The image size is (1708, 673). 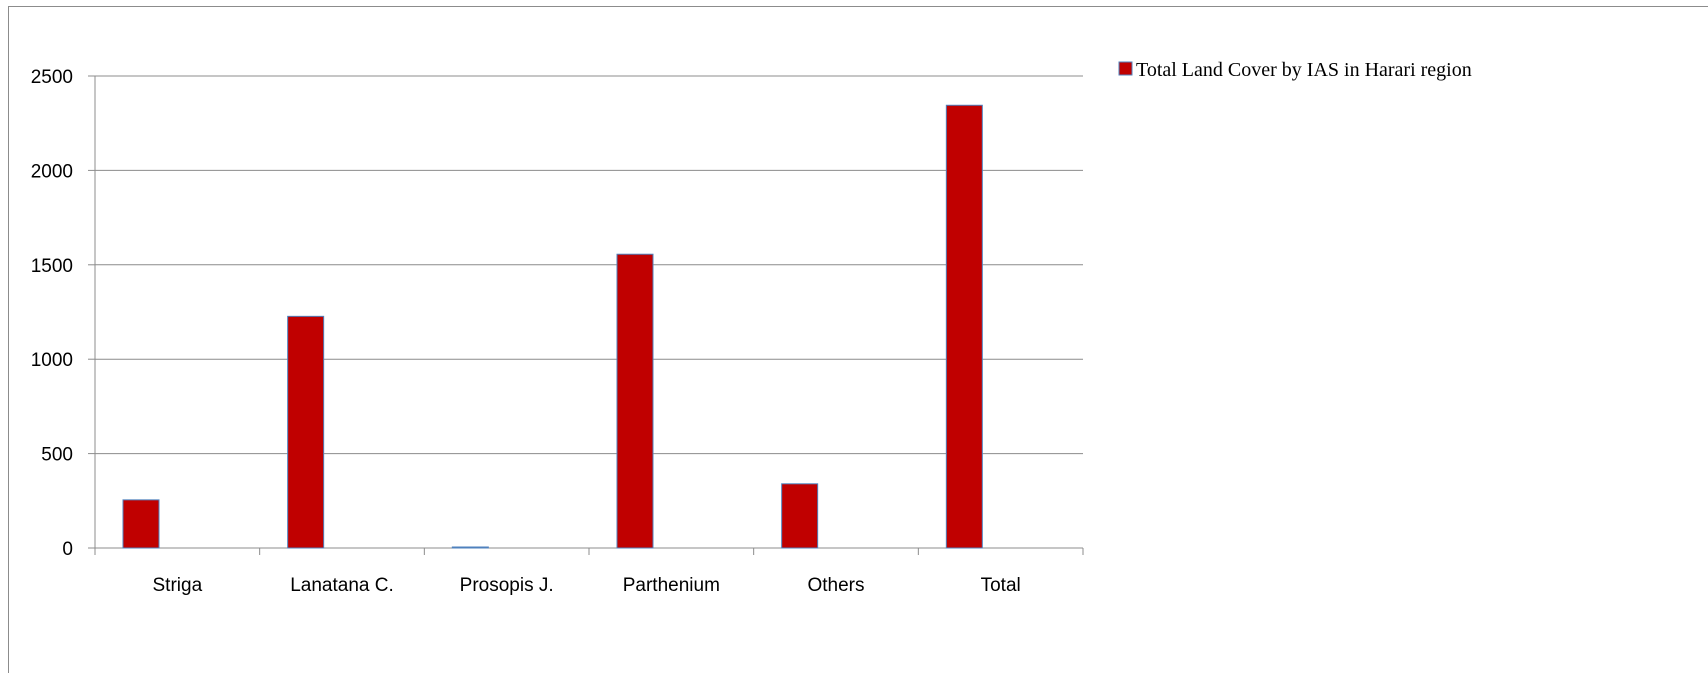 I want to click on y-tick-label: 500, so click(x=57, y=455).